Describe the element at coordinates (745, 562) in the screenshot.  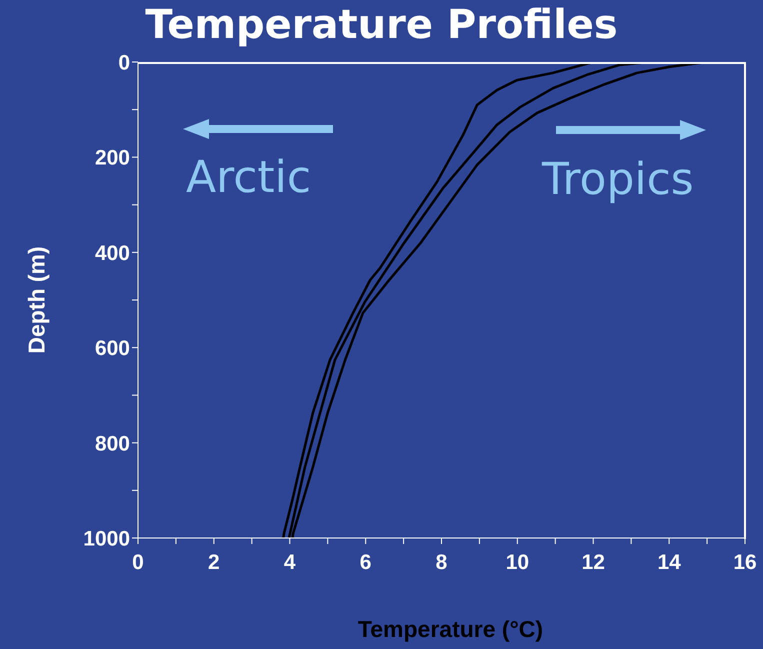
I see `x-tick-label: 16` at that location.